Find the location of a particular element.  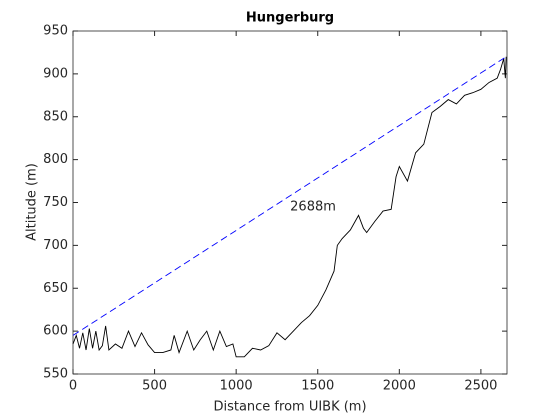

y-tick-label: 950 is located at coordinates (55, 31).